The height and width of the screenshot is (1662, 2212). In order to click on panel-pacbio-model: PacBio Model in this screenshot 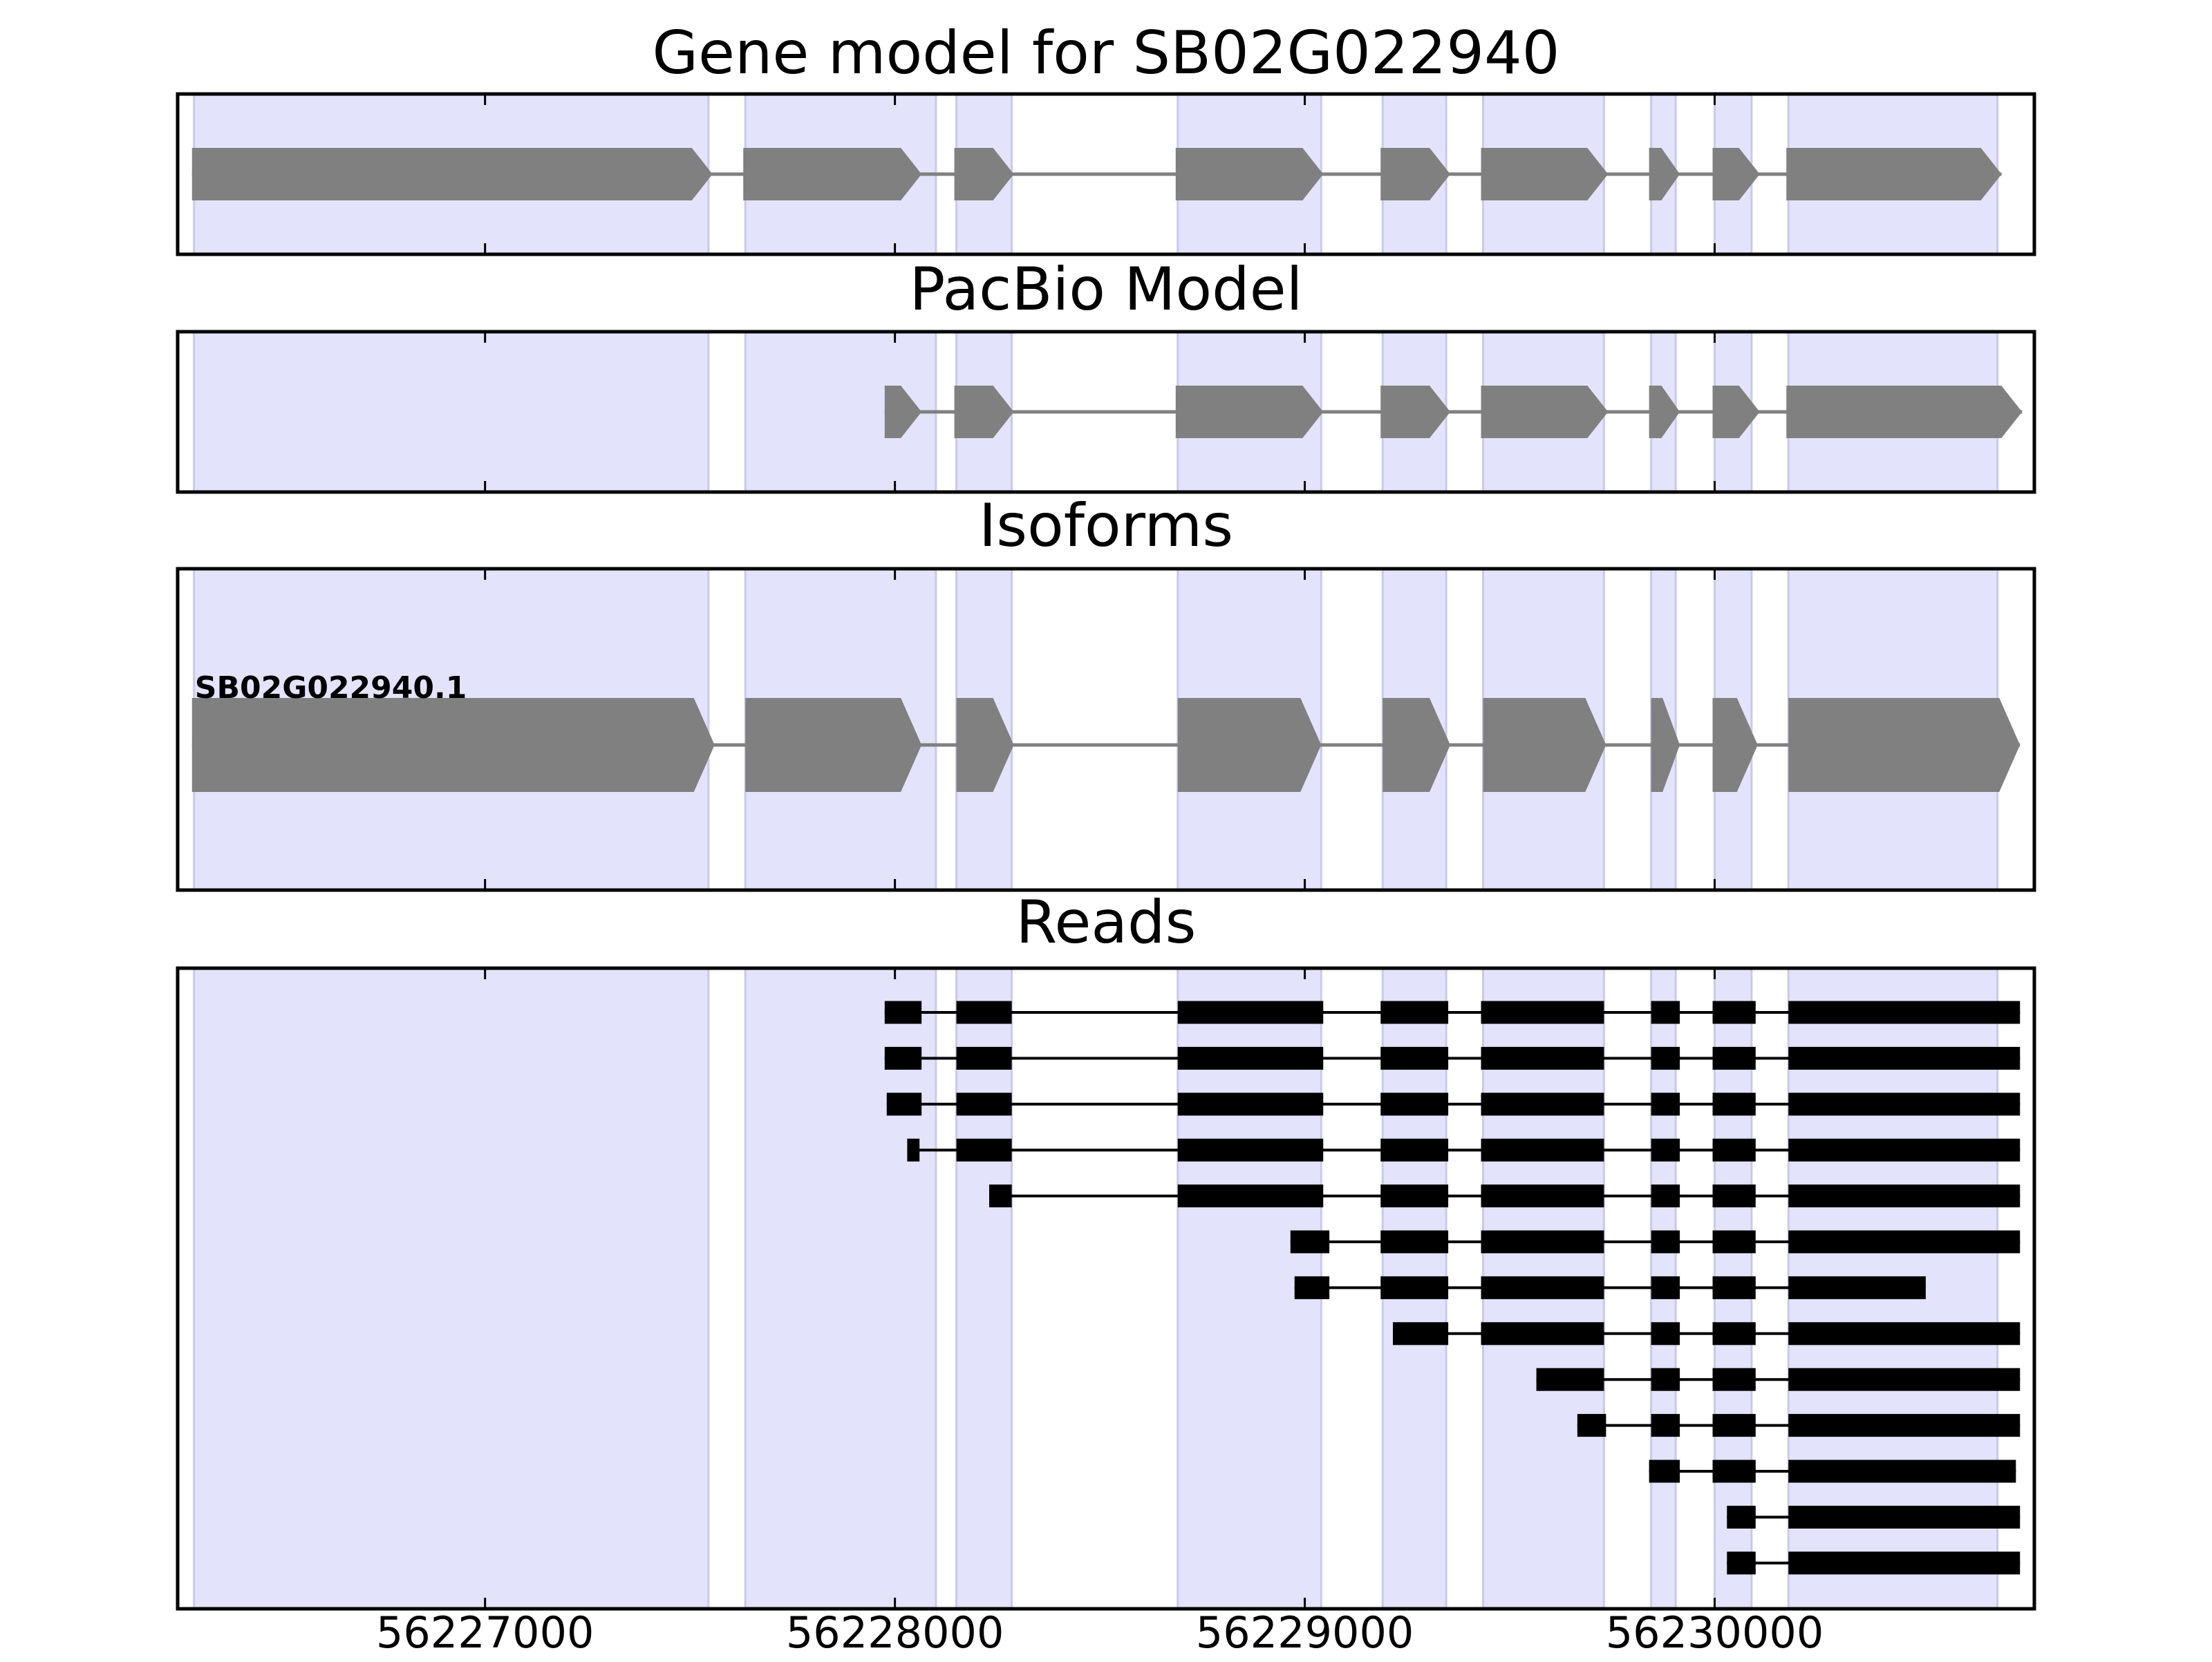, I will do `click(1106, 375)`.